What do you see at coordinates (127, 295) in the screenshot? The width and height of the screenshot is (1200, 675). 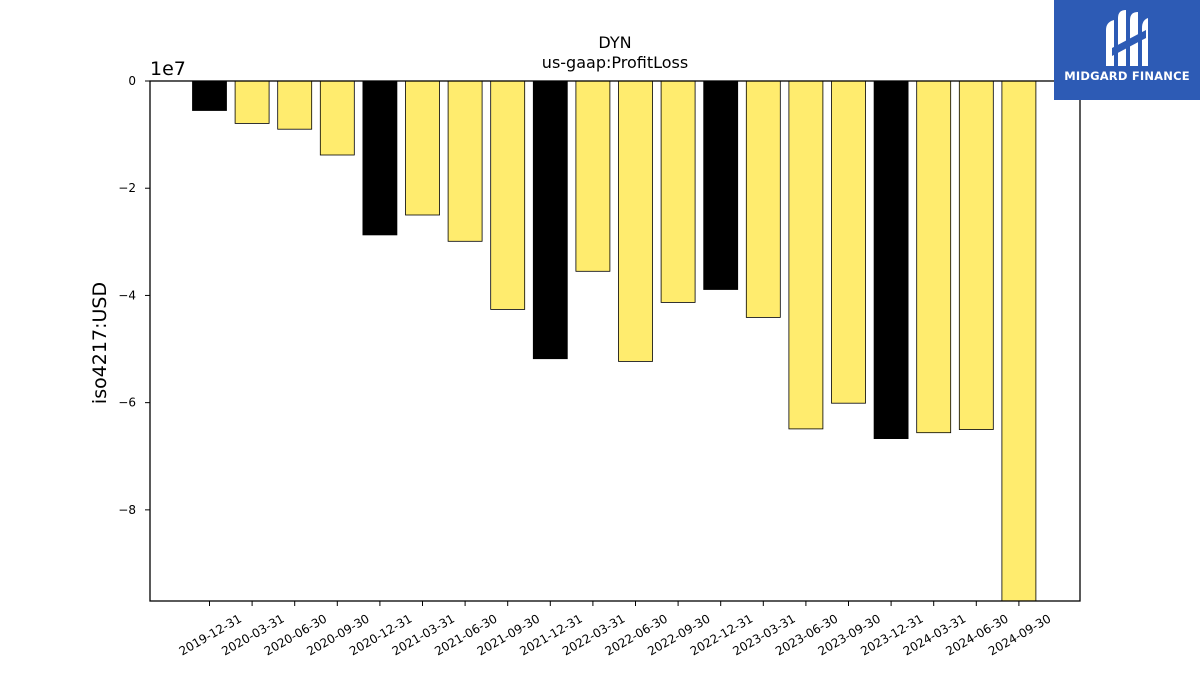 I see `y-tick-label: −4` at bounding box center [127, 295].